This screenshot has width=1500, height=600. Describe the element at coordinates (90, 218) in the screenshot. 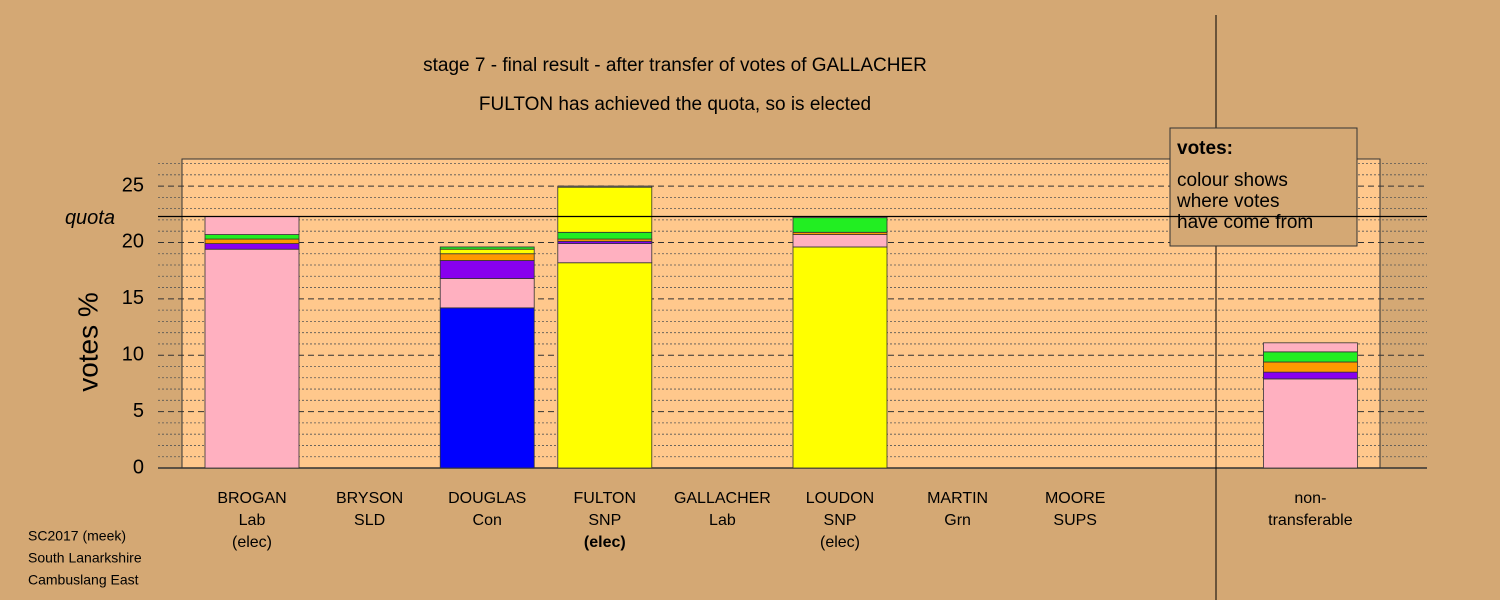

I see `quota-label: quota` at that location.